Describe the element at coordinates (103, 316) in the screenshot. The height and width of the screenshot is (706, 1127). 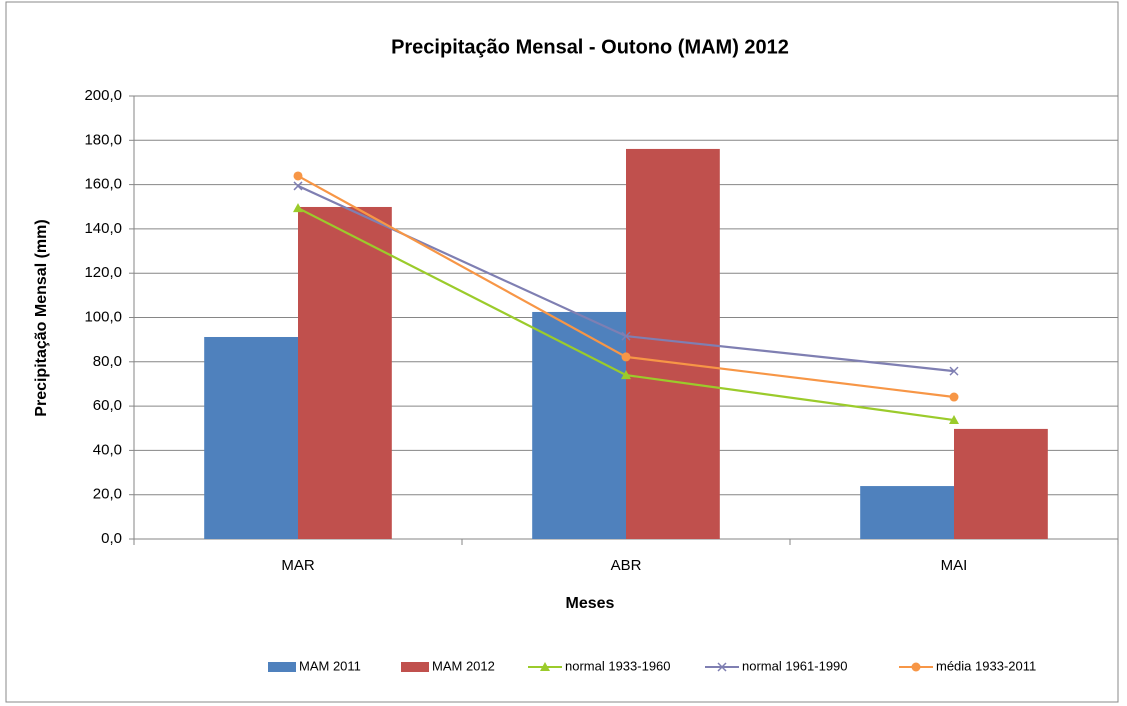
I see `y-tick-label: 100,0` at that location.